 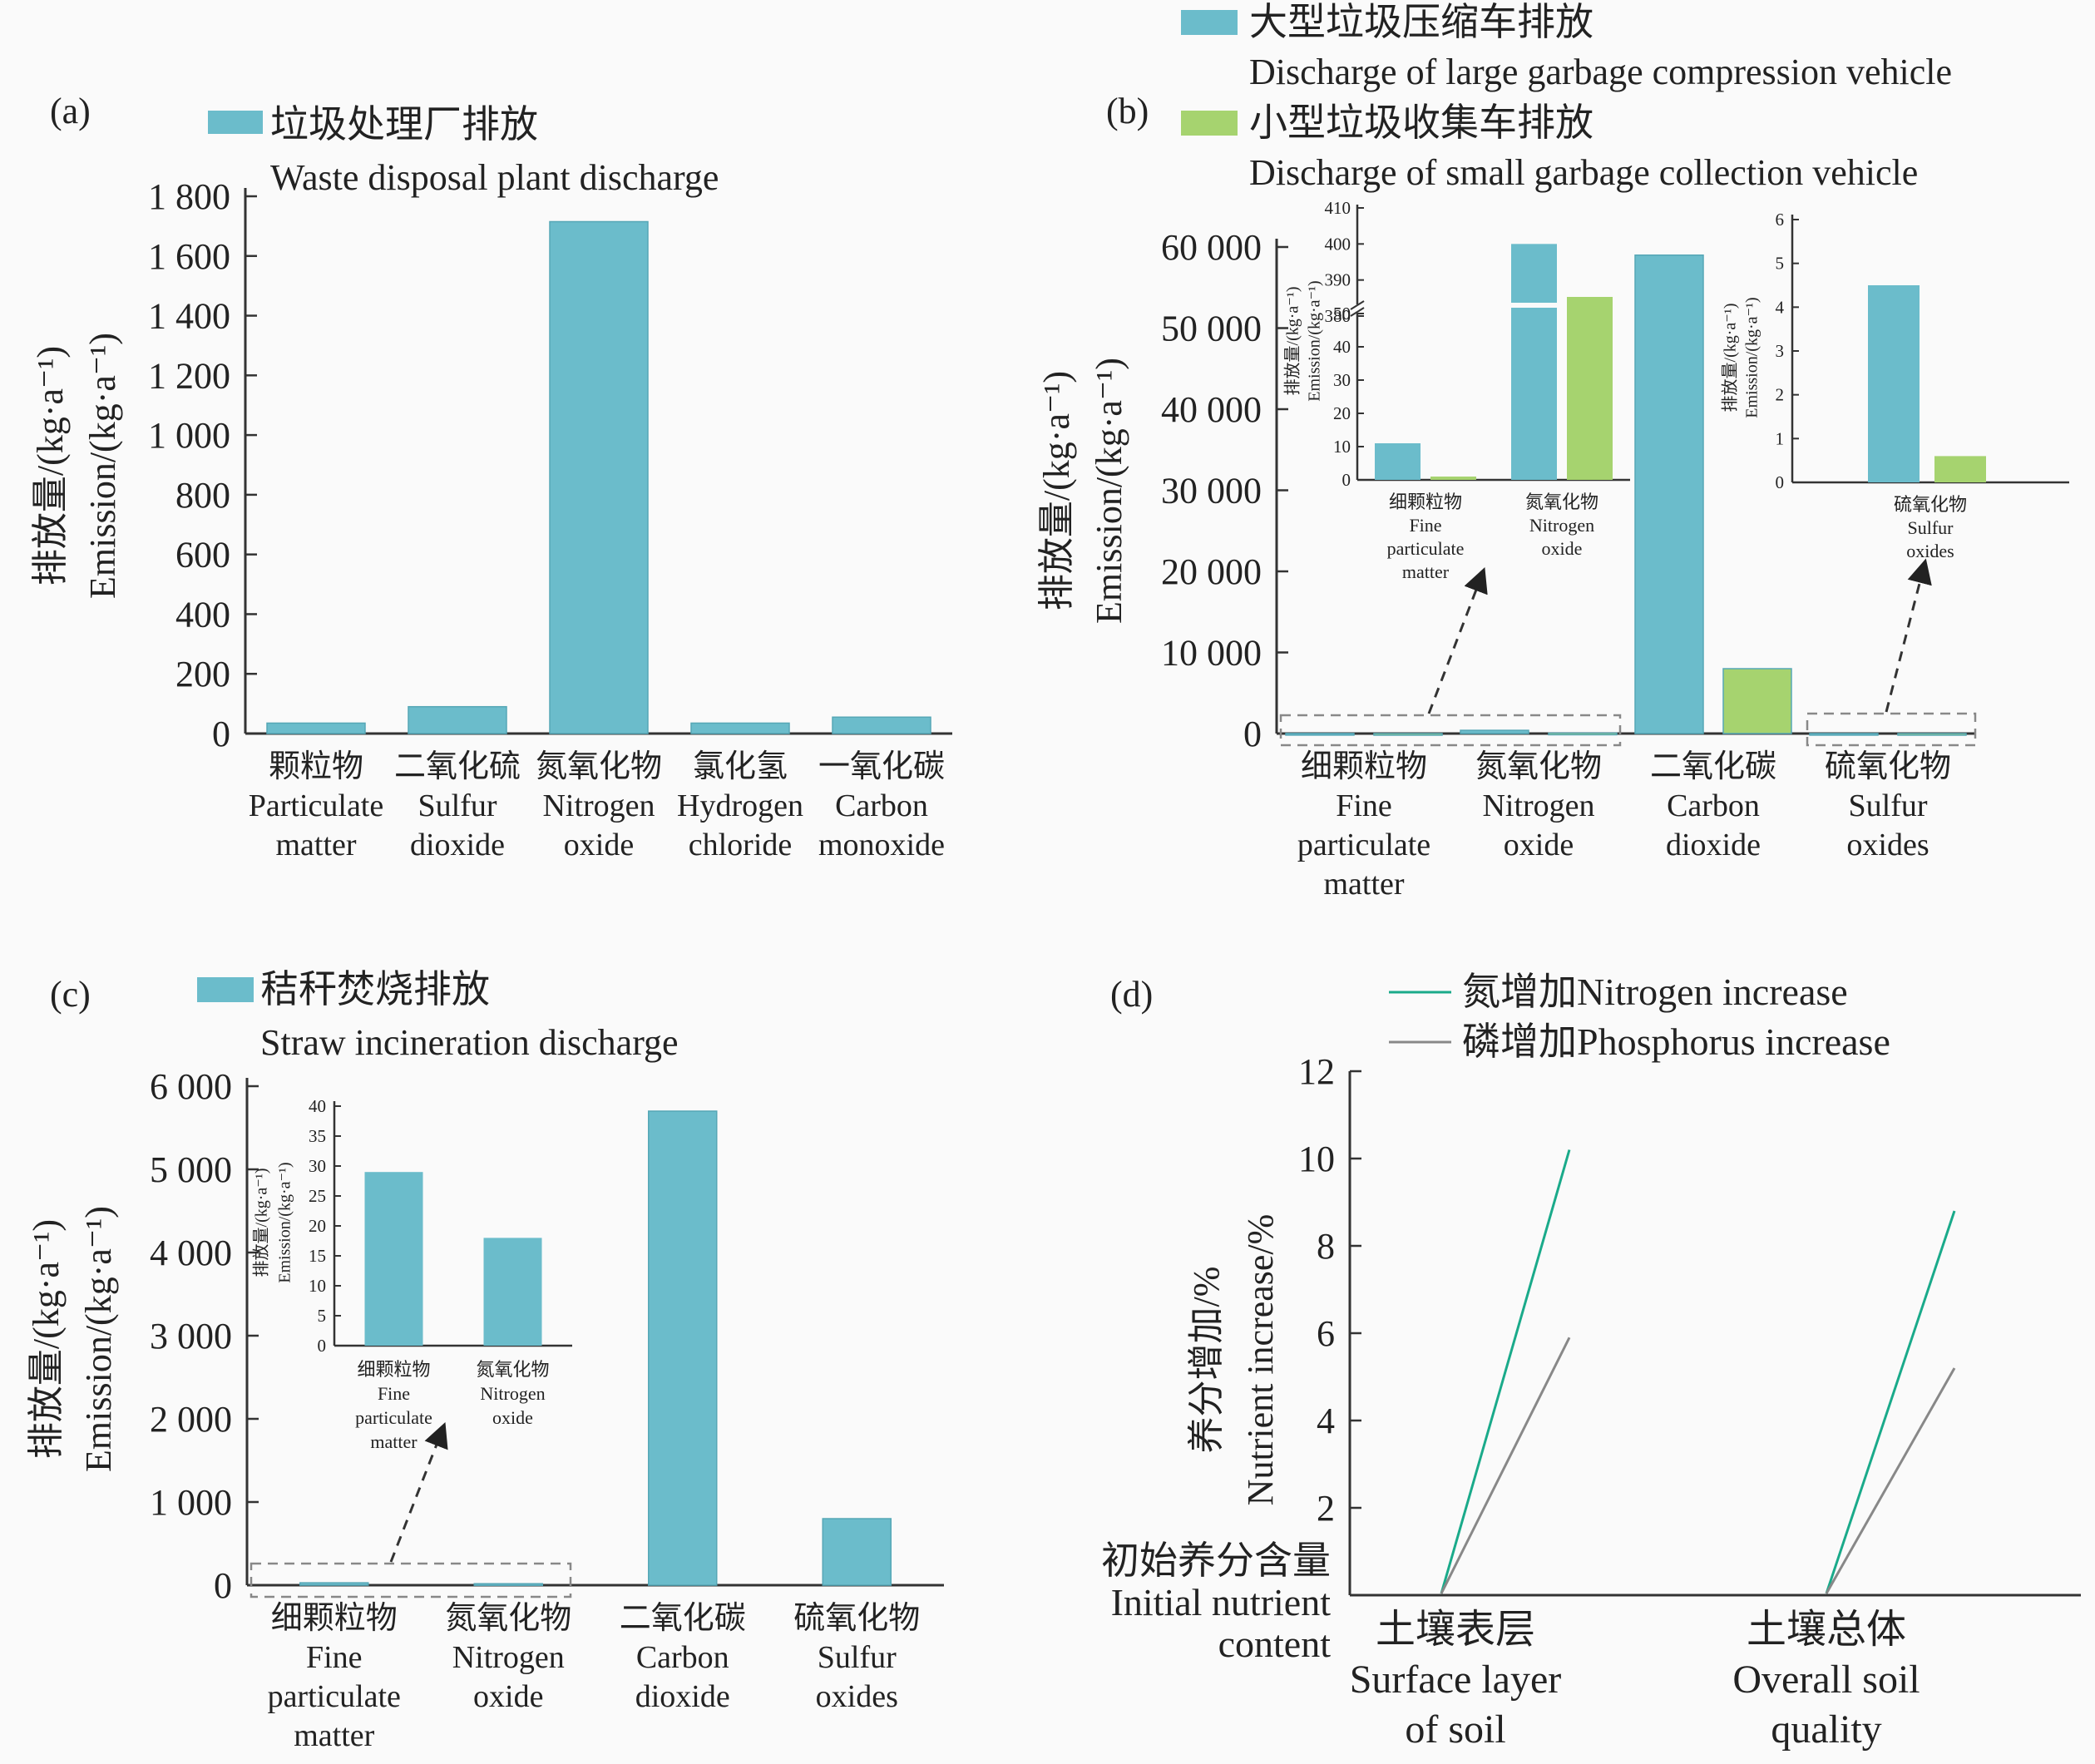 I want to click on y-axis-label: 养分增加/%, so click(x=1206, y=1360).